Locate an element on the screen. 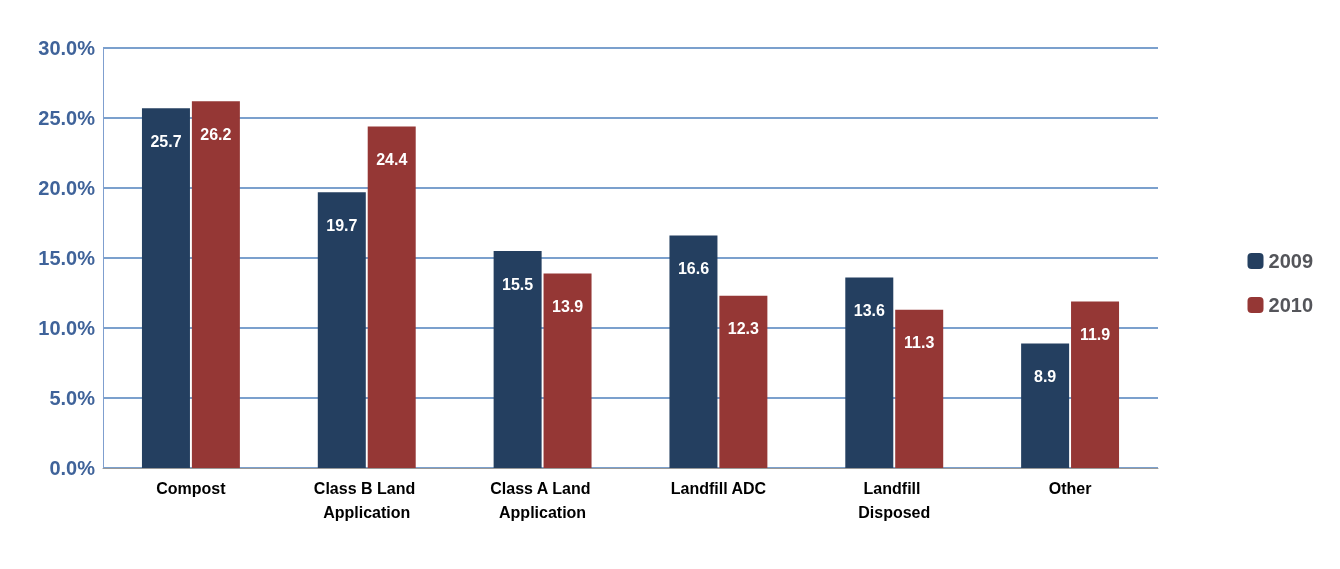  y-tick-label: 15.0% is located at coordinates (67, 258).